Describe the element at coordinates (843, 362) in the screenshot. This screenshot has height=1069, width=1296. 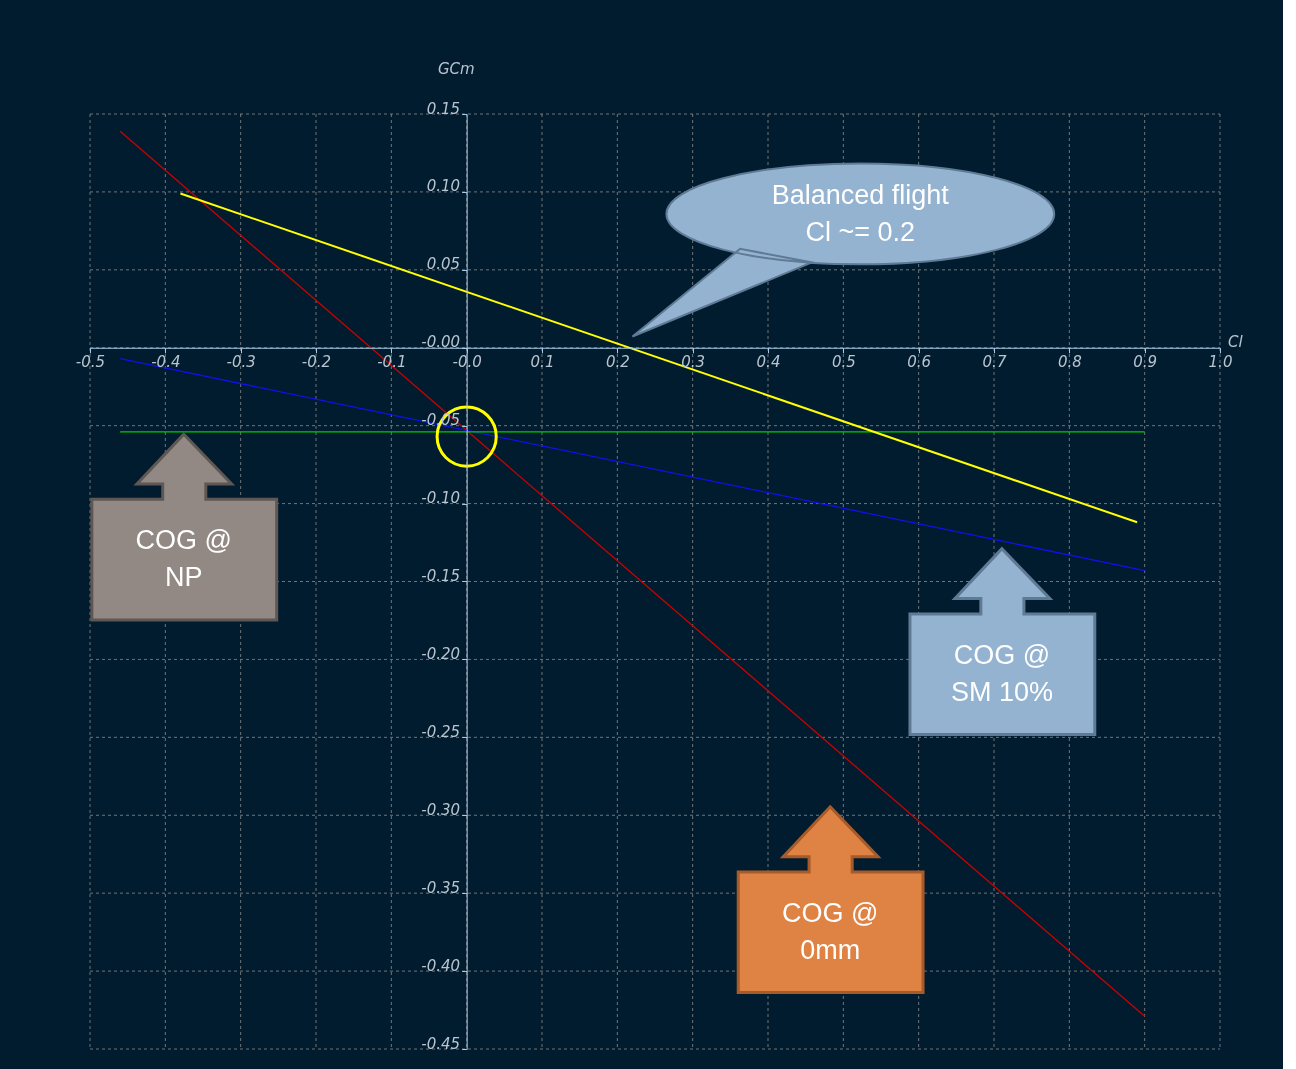
I see `x-tick-label: 0.5` at that location.